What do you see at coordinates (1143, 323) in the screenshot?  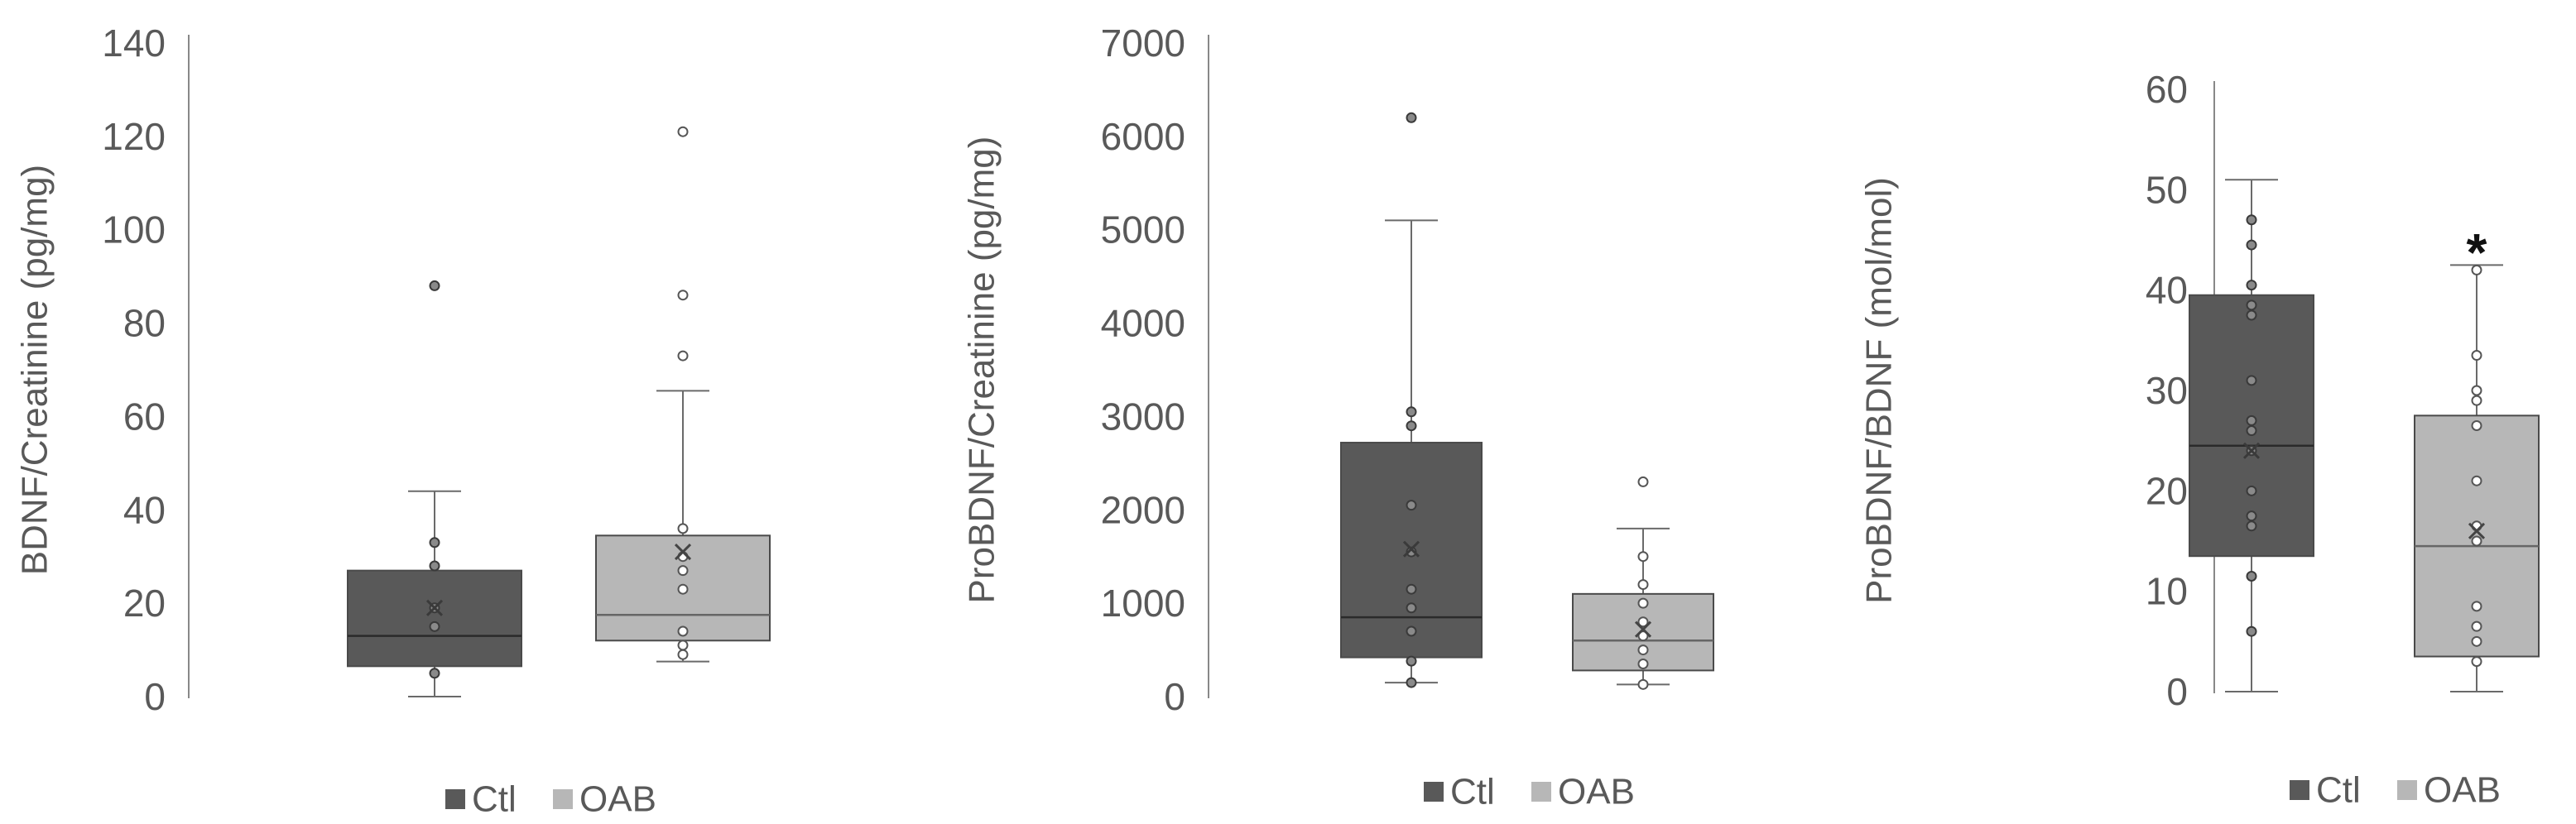 I see `y-tick-label: 4000` at bounding box center [1143, 323].